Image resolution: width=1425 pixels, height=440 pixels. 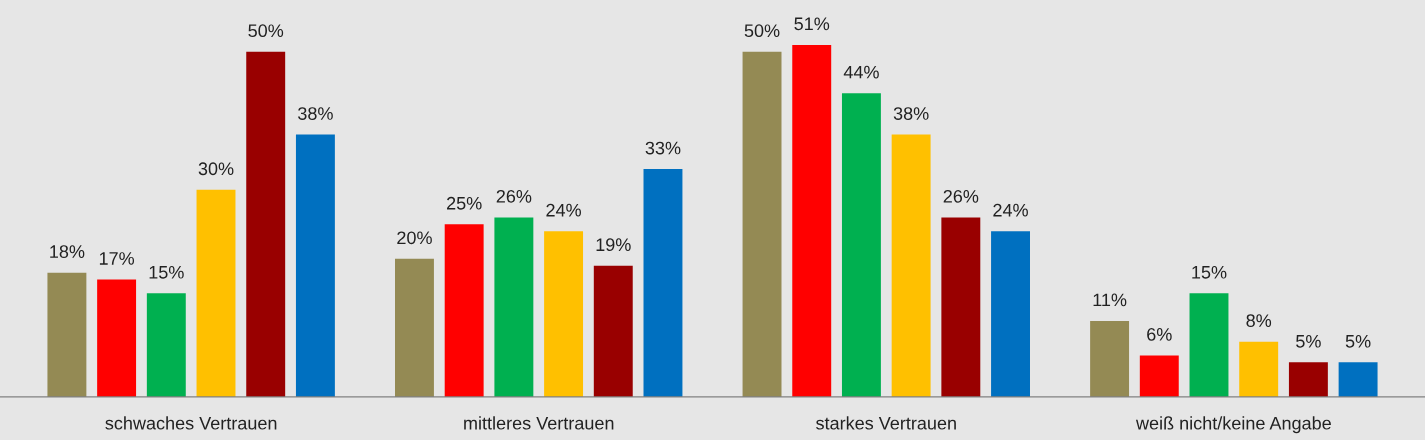 What do you see at coordinates (539, 423) in the screenshot?
I see `x-tick-label: mittleres Vertrauen` at bounding box center [539, 423].